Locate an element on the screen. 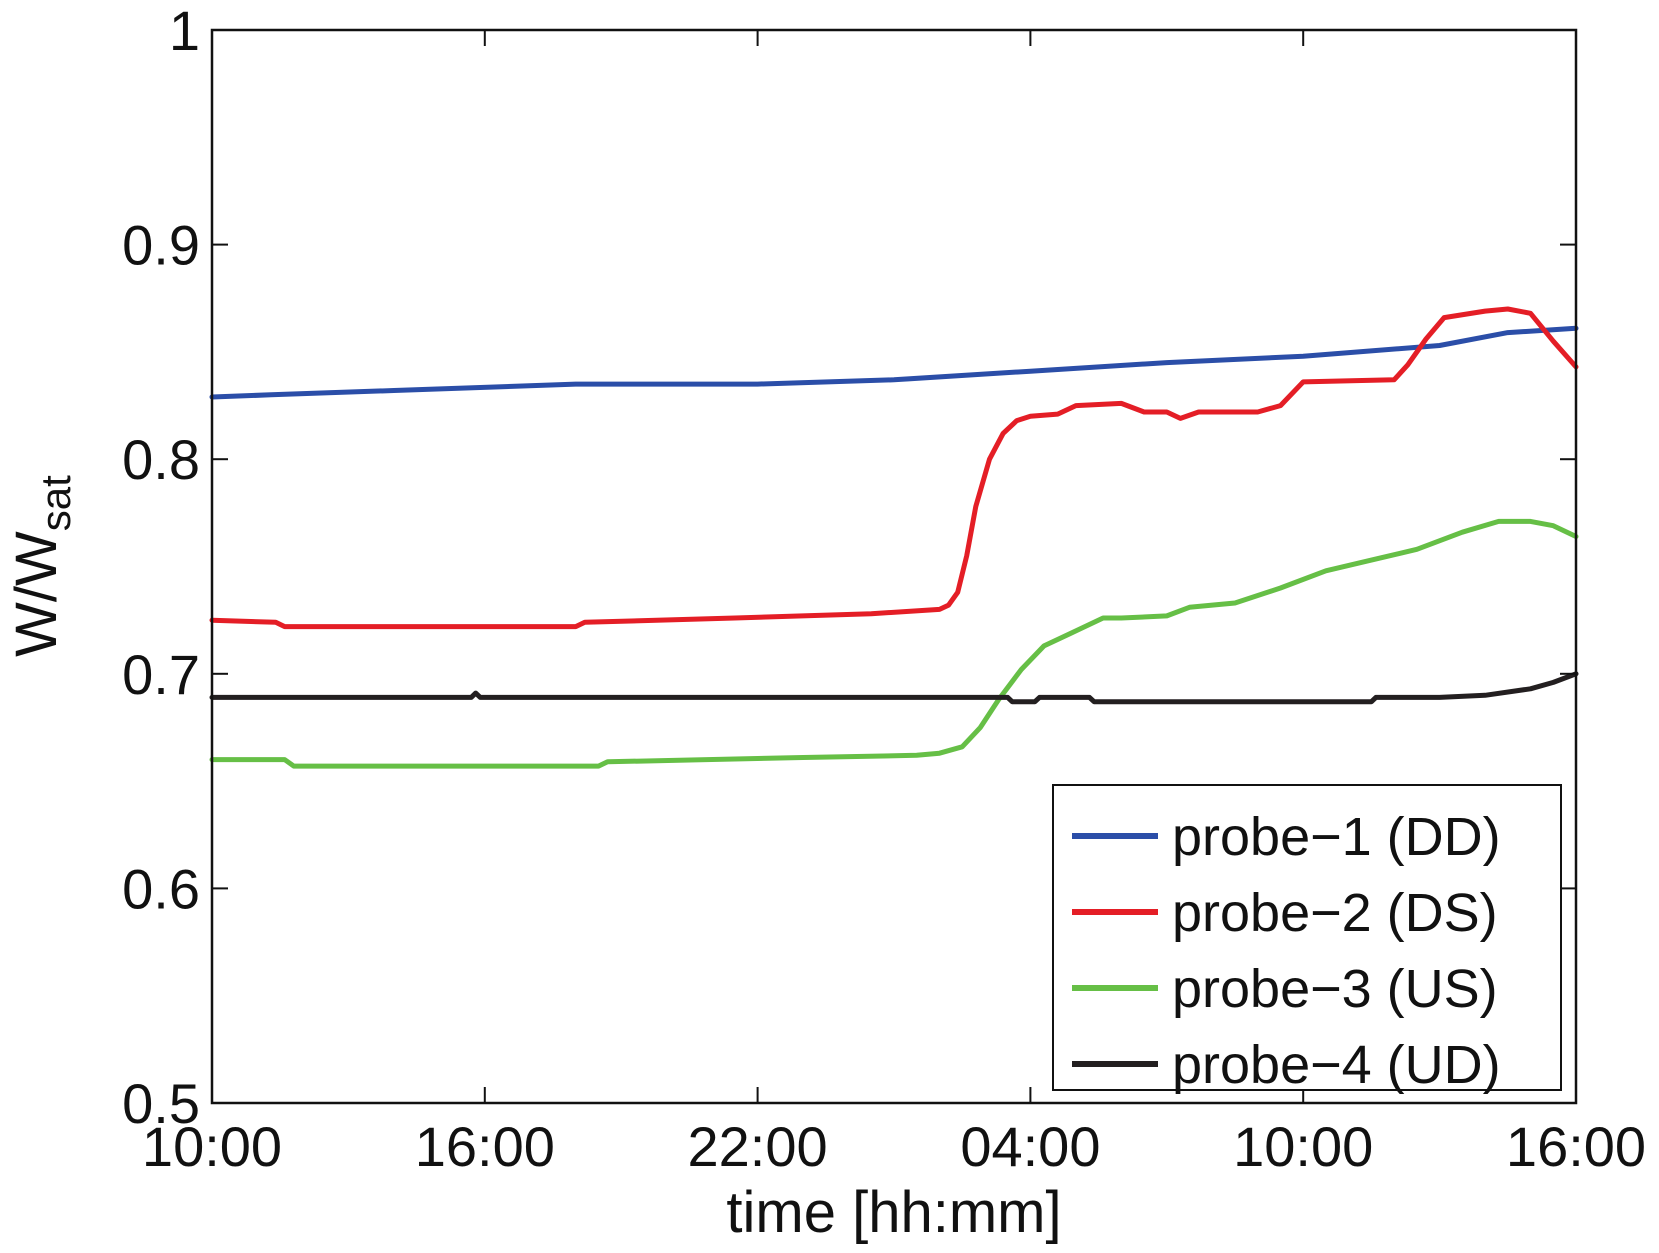  x-tick-label-2: 22:00 is located at coordinates (758, 1146).